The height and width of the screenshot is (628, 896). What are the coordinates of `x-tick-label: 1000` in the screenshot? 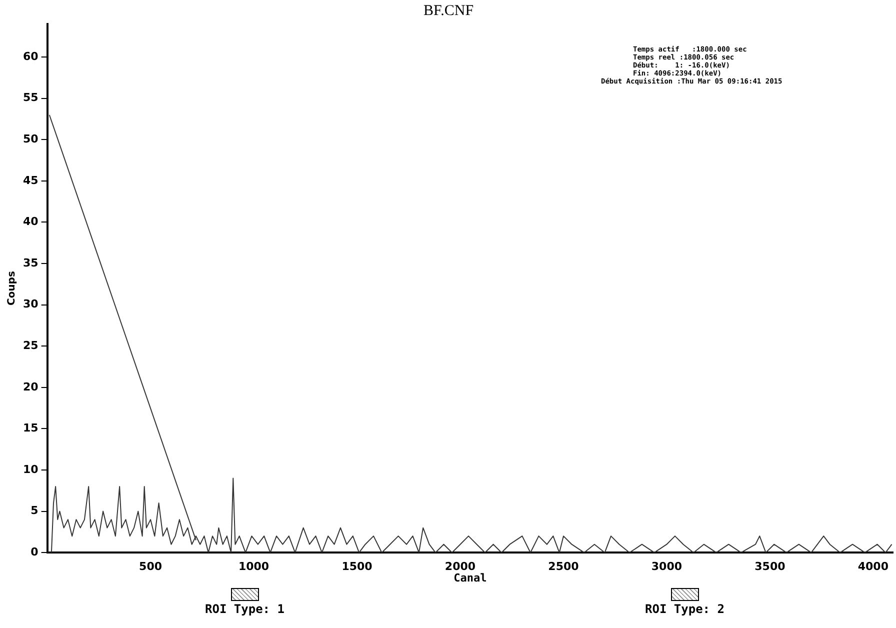 It's located at (254, 567).